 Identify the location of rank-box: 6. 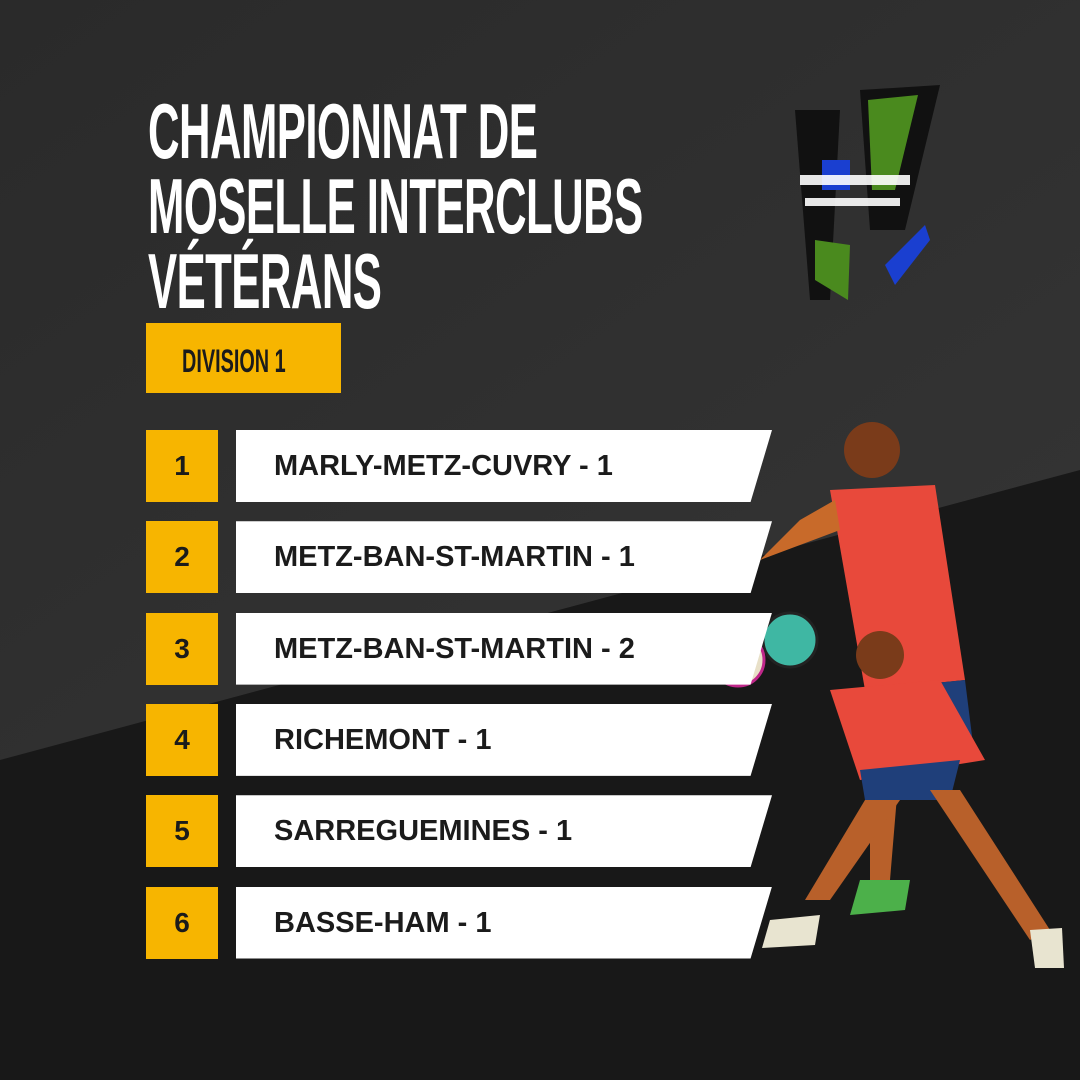
(182, 922).